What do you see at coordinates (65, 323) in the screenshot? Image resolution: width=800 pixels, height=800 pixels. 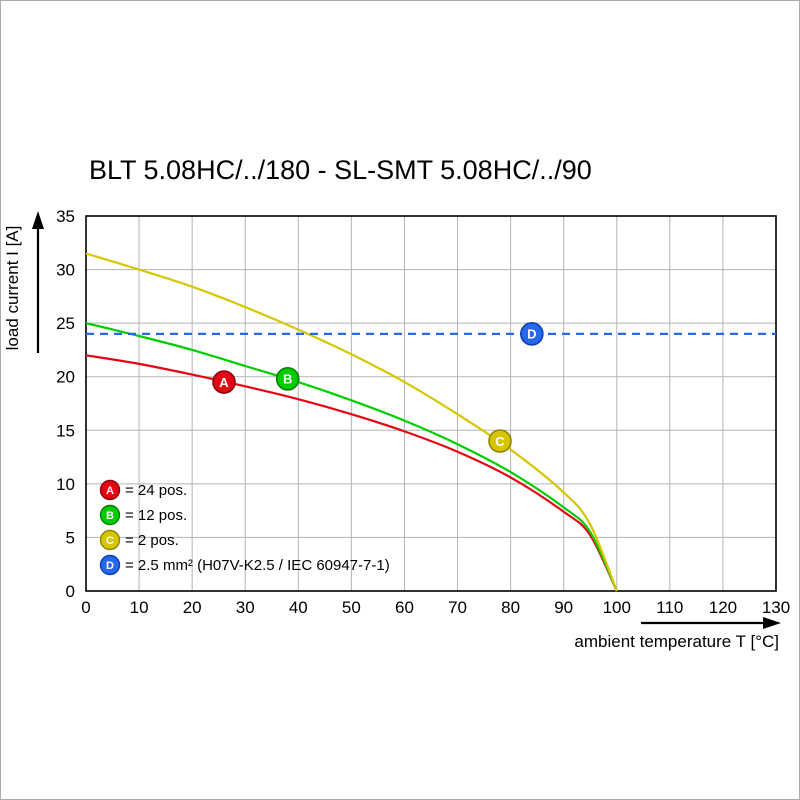 I see `y-tick-label: 25` at bounding box center [65, 323].